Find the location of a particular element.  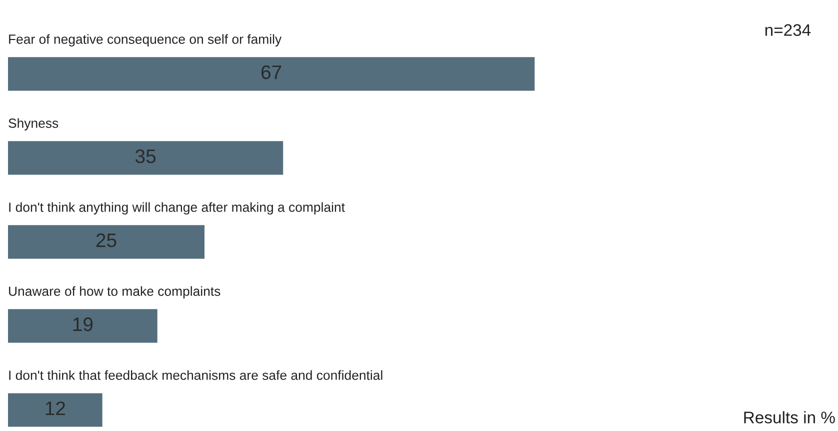

data-label: 35 is located at coordinates (145, 156).